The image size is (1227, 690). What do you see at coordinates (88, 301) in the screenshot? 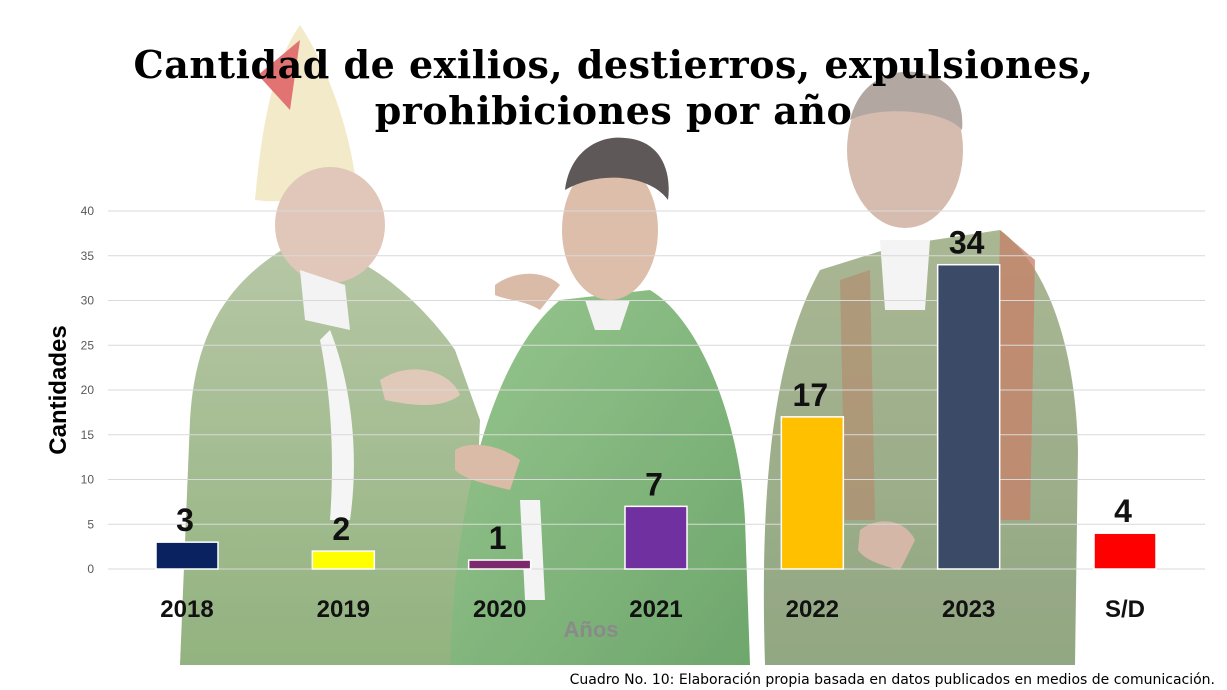
I see `y-tick-label: 30` at bounding box center [88, 301].